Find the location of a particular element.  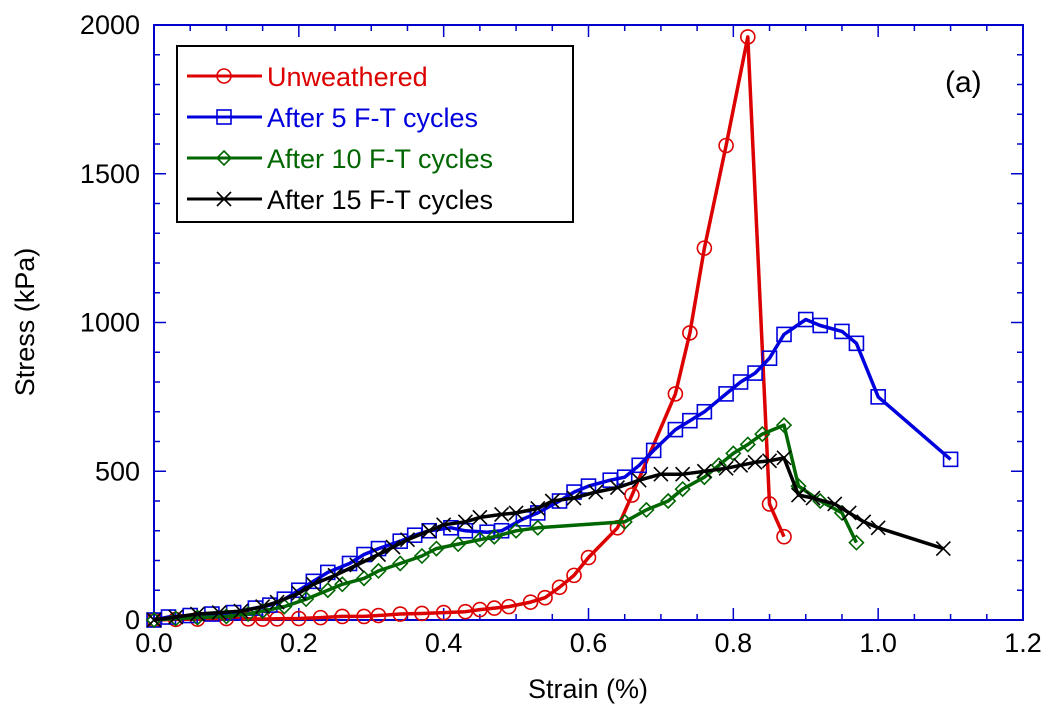

y-tick-label: 2000 is located at coordinates (110, 25).